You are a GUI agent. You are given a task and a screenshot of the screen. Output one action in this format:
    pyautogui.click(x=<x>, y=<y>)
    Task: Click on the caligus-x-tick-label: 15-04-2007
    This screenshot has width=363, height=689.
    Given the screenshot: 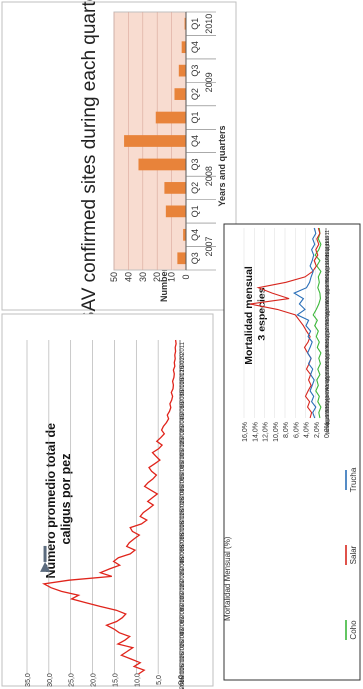 What is the action you would take?
    pyautogui.click(x=183, y=631)
    